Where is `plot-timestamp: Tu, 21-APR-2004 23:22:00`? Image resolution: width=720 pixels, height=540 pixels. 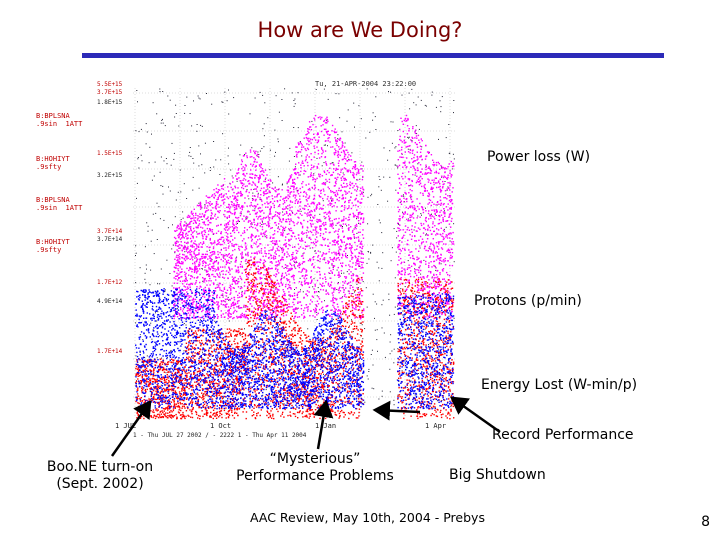 plot-timestamp: Tu, 21-APR-2004 23:22:00 is located at coordinates (366, 84).